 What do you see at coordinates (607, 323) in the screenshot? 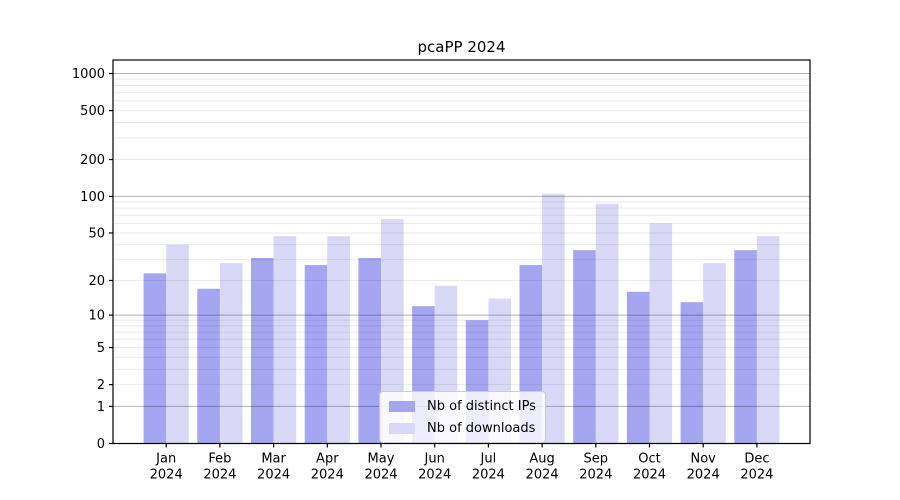
I see `bar-sep-downloads` at bounding box center [607, 323].